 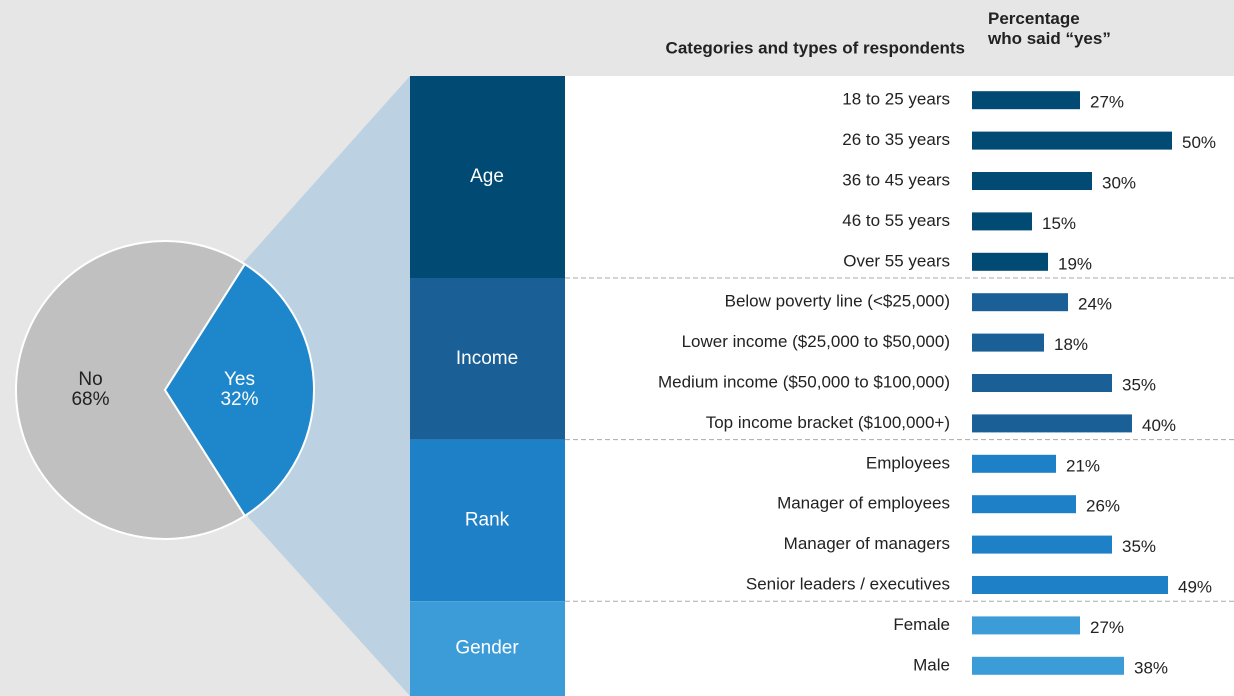 I want to click on value-label: 50%, so click(x=1199, y=142).